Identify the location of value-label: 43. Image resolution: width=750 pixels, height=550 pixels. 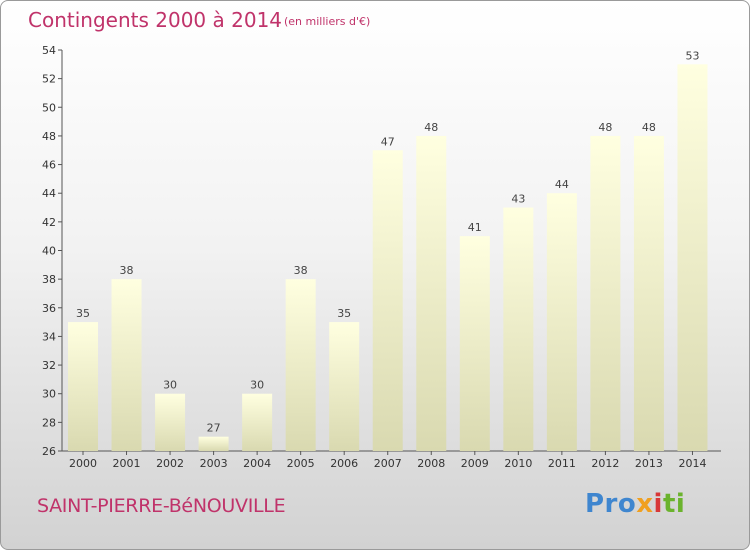
(518, 199).